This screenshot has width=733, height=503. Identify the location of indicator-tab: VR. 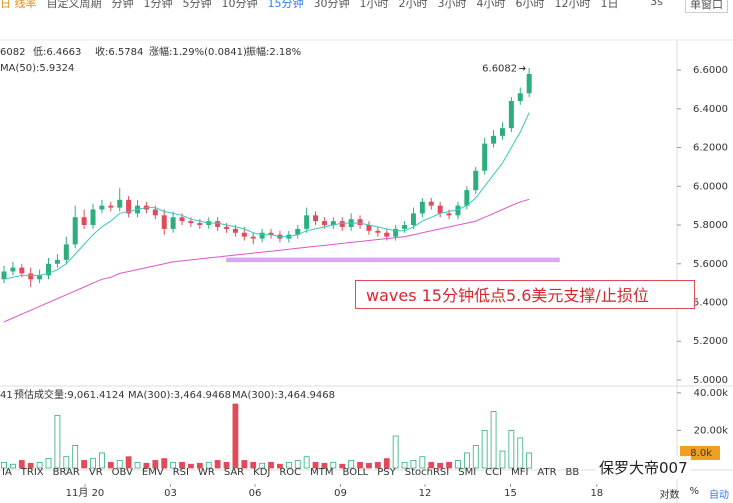
(95, 472).